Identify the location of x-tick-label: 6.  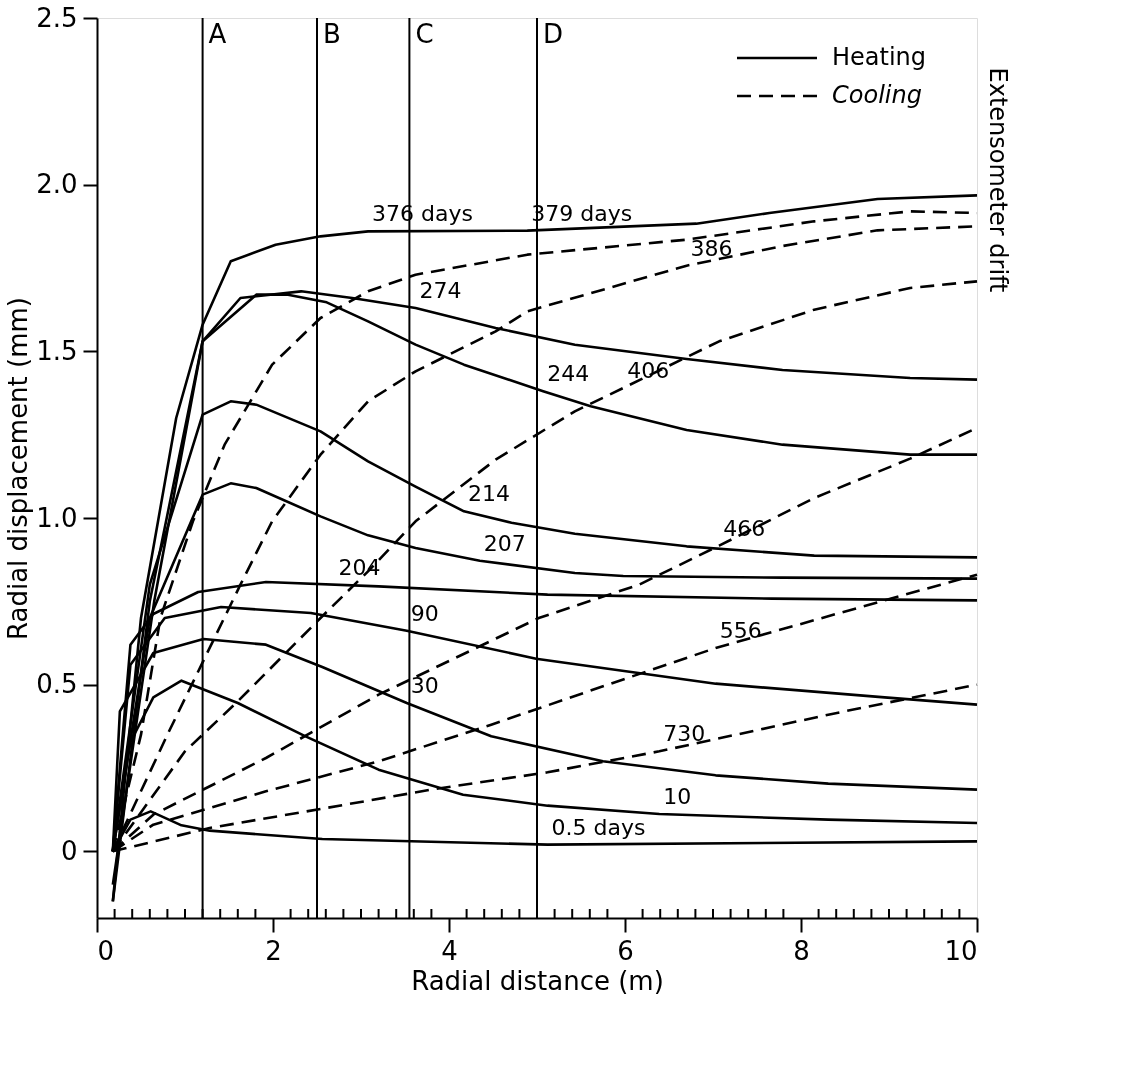
(625, 950).